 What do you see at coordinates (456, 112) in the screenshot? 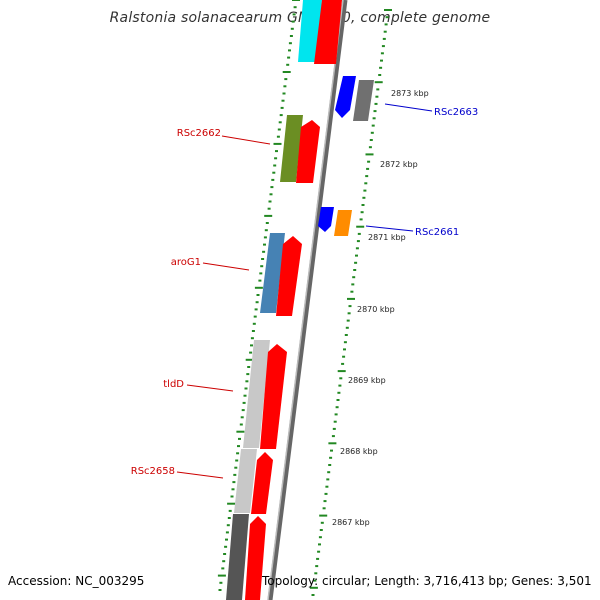
I see `gene-label-rsc2663: RSc2663` at bounding box center [456, 112].